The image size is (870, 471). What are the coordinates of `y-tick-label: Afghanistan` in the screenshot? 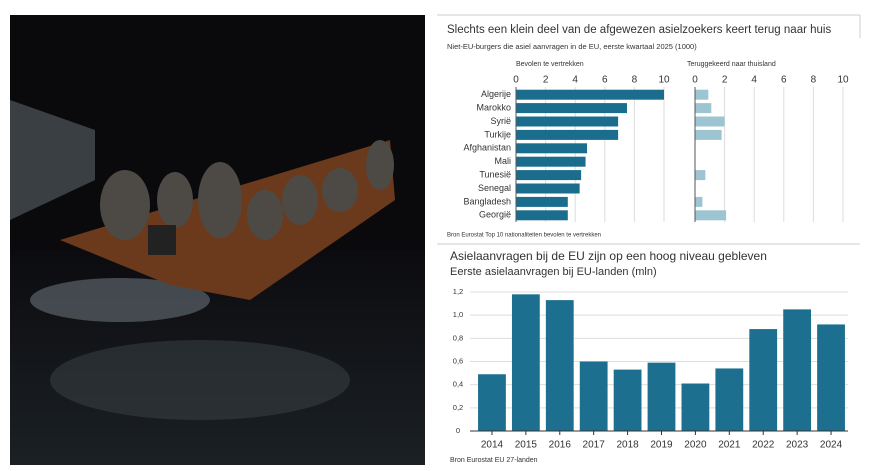 It's located at (487, 148).